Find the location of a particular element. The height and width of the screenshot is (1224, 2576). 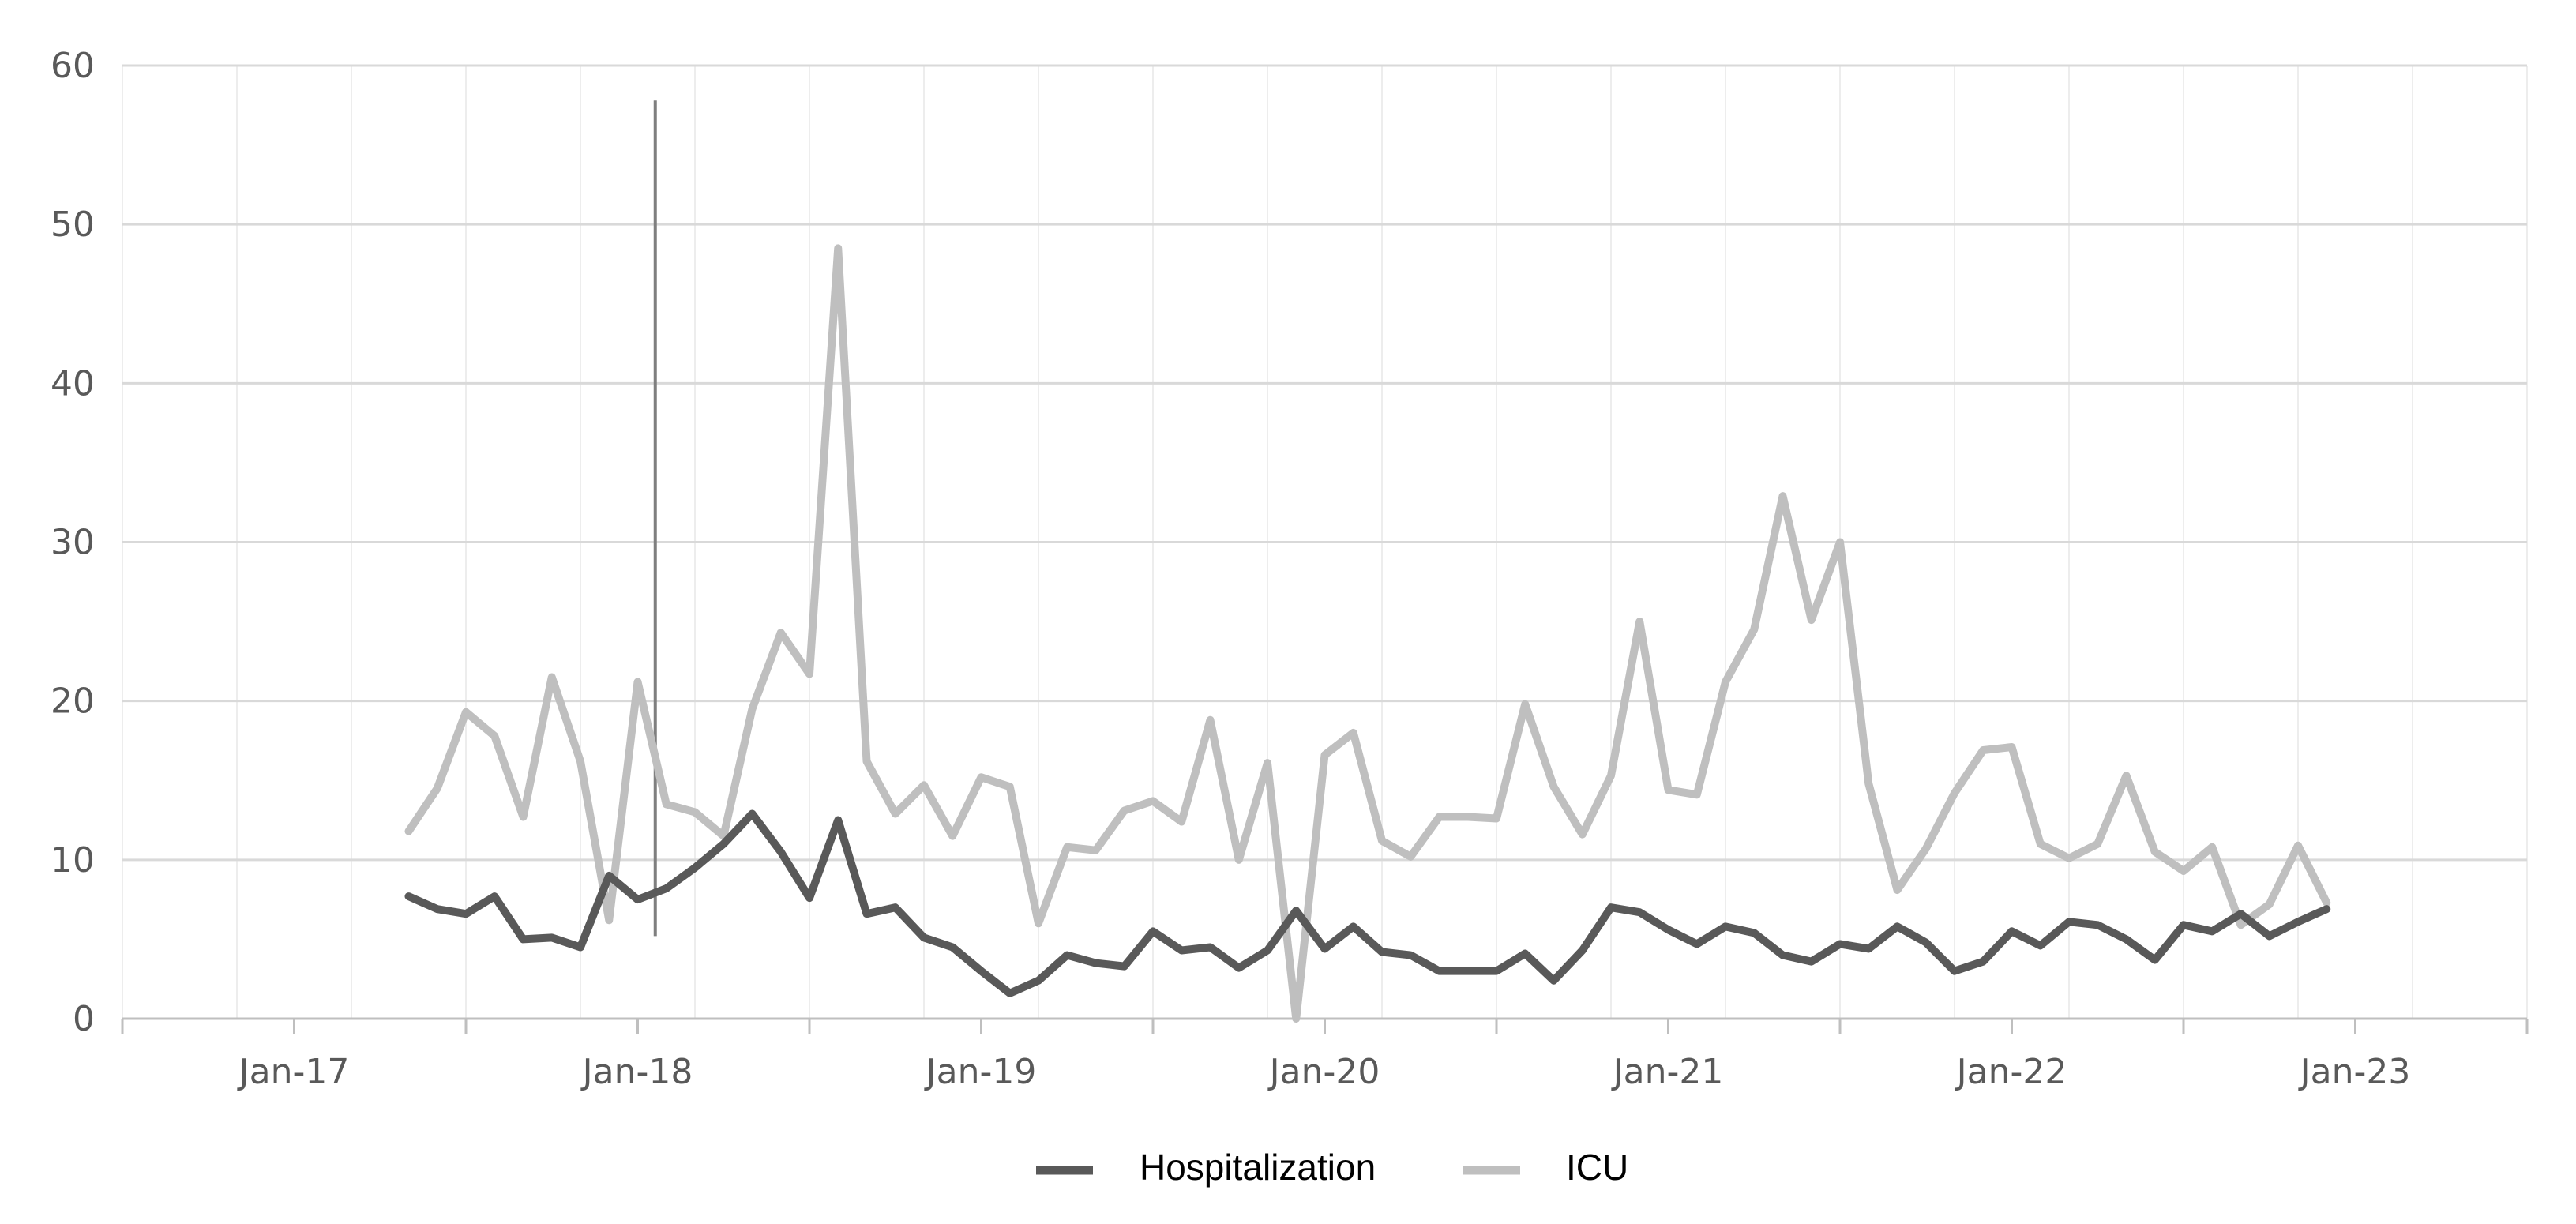

y-tick-label: 30 is located at coordinates (73, 543).